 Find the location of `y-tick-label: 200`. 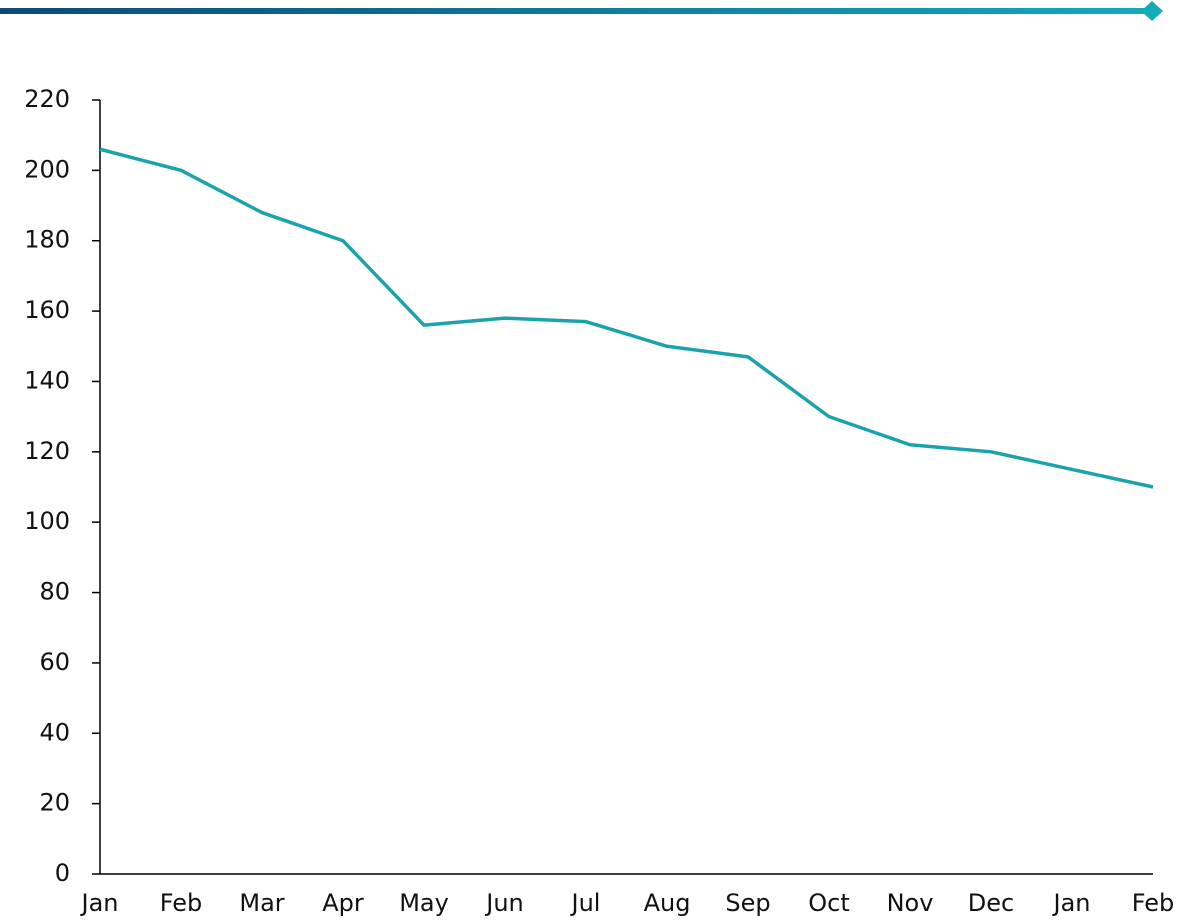

y-tick-label: 200 is located at coordinates (47, 169).